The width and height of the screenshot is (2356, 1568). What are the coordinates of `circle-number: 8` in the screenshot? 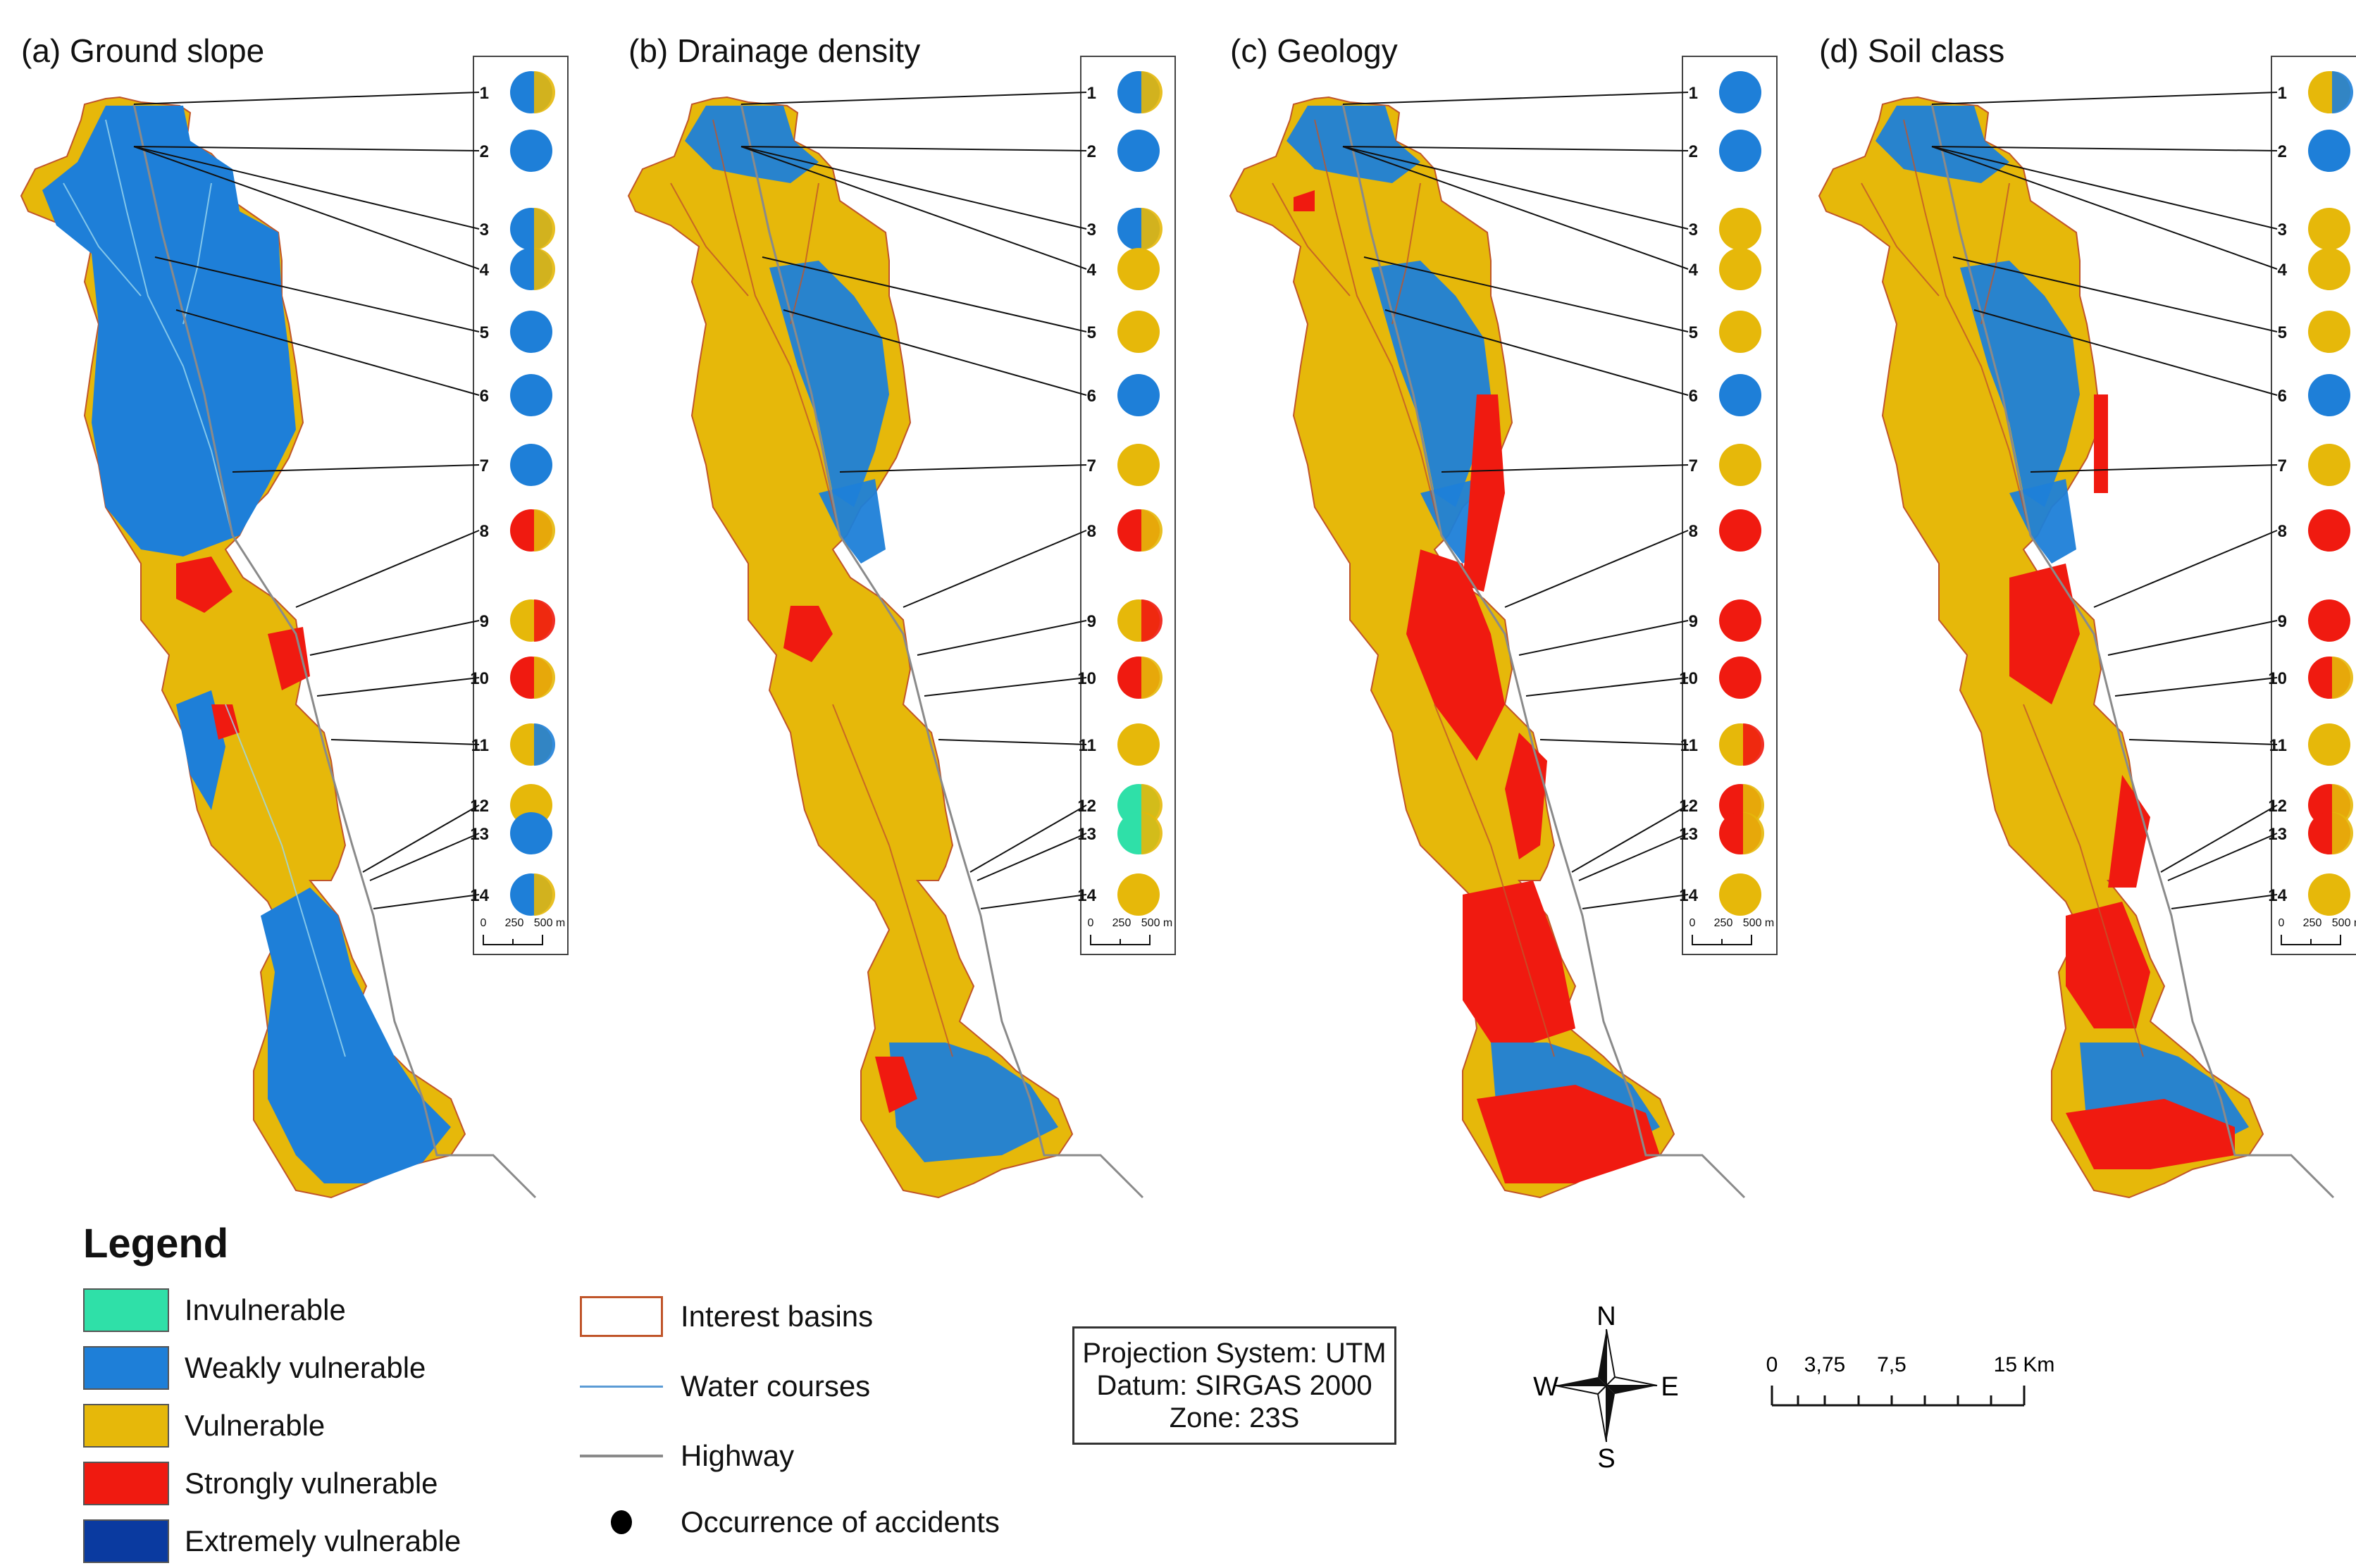 It's located at (485, 531).